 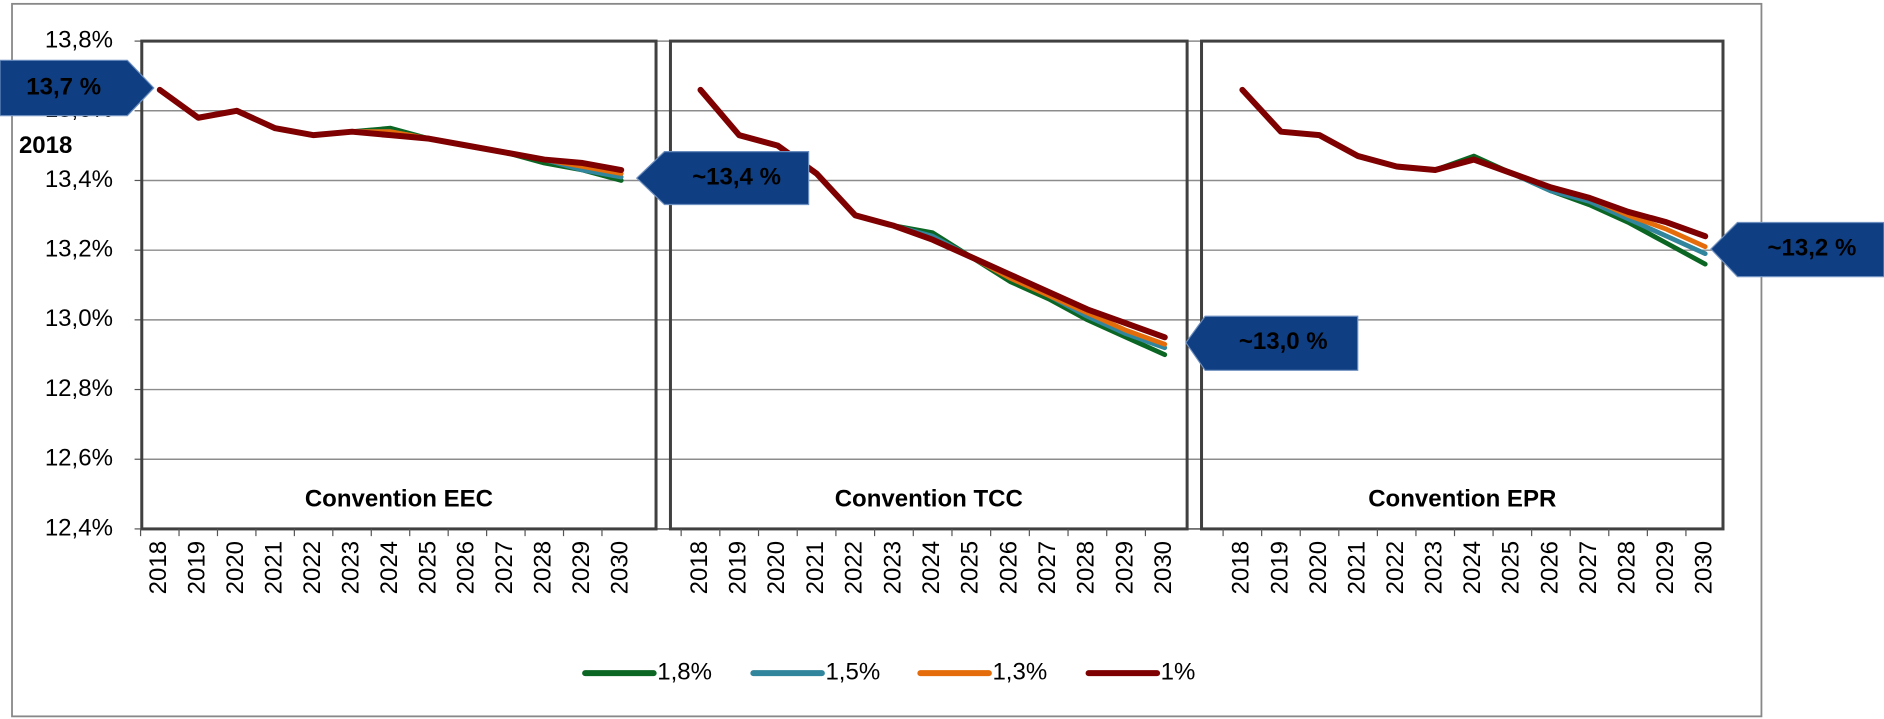 What do you see at coordinates (852, 671) in the screenshot?
I see `legend-label: 1,5%` at bounding box center [852, 671].